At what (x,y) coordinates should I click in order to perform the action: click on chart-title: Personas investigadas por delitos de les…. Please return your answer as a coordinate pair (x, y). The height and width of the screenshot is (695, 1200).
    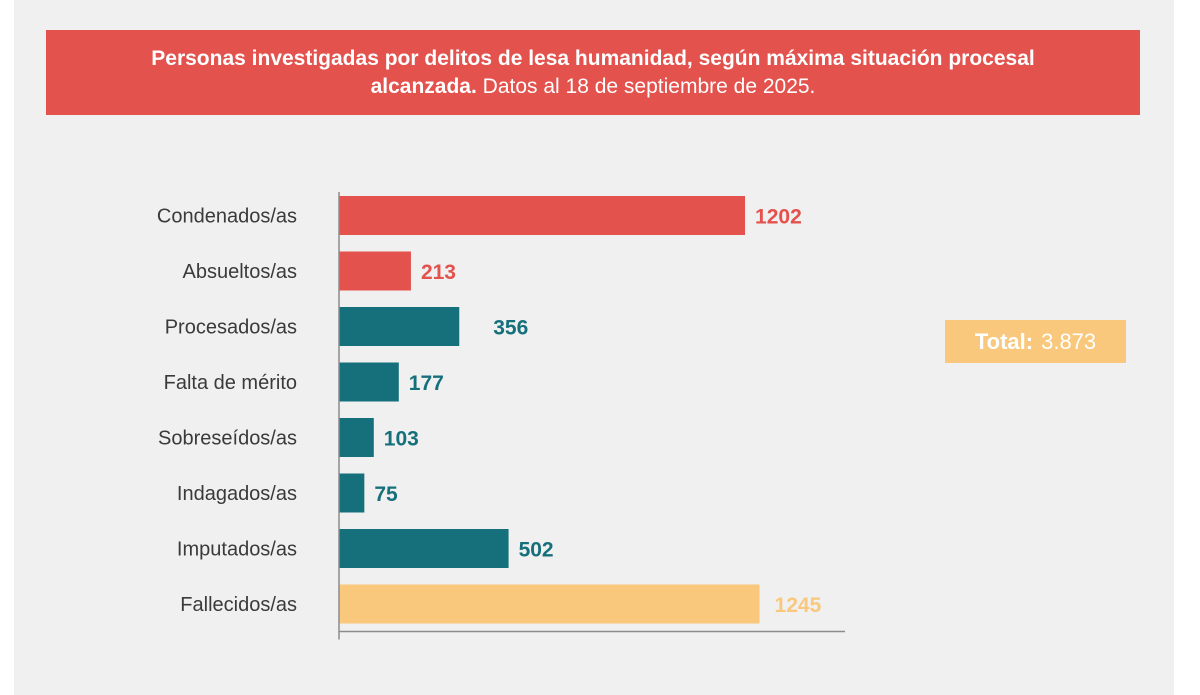
    Looking at the image, I should click on (593, 73).